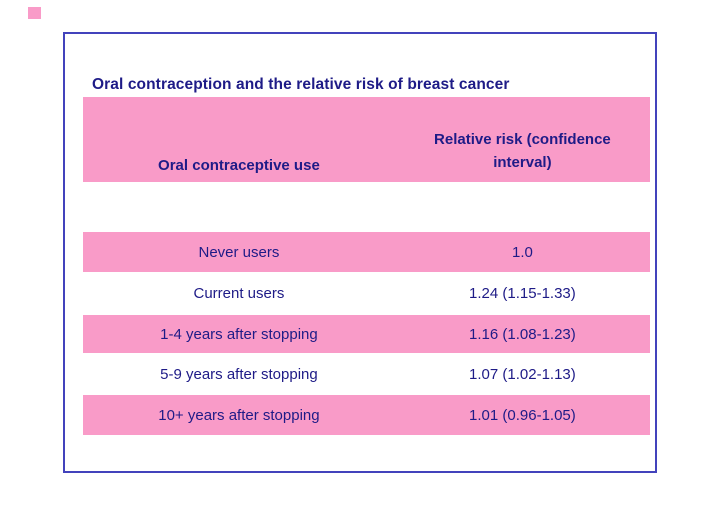 The image size is (720, 509). Describe the element at coordinates (239, 293) in the screenshot. I see `use-cell: Current users` at that location.